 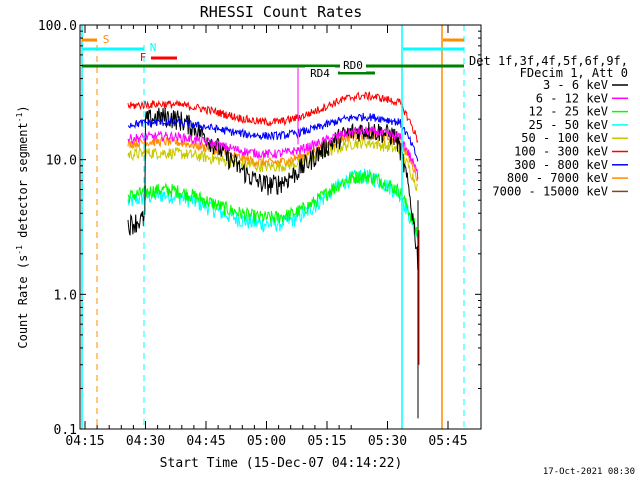 What do you see at coordinates (106, 39) in the screenshot?
I see `annot-label-S: S` at bounding box center [106, 39].